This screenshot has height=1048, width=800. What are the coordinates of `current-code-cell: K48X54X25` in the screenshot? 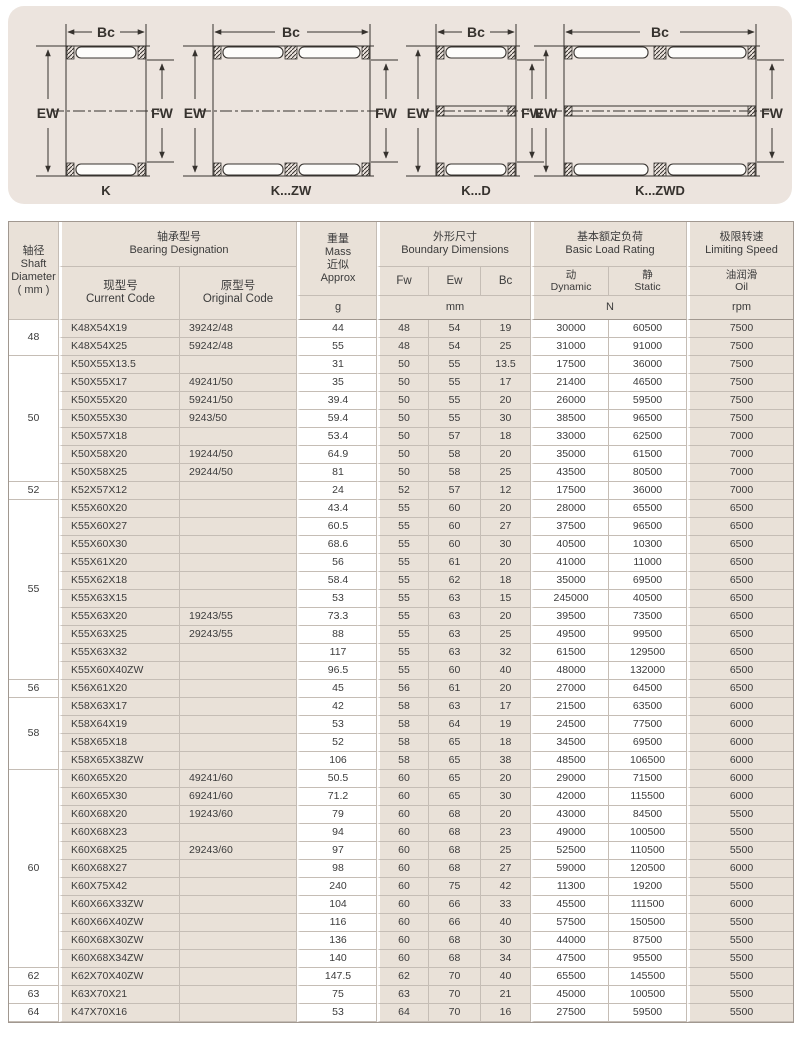 It's located at (119, 347).